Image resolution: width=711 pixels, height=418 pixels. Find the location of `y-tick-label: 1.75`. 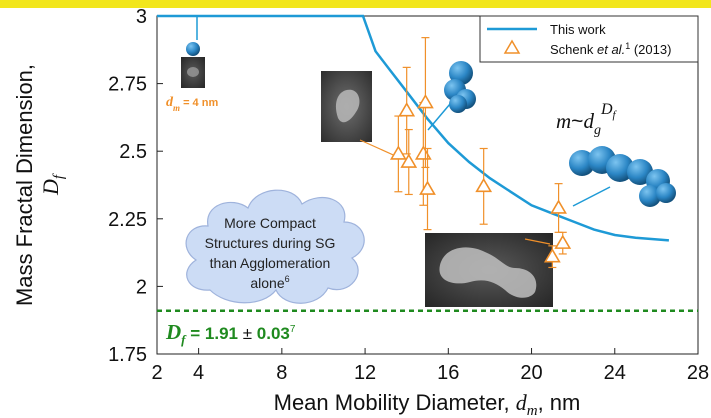

y-tick-label: 1.75 is located at coordinates (127, 355).